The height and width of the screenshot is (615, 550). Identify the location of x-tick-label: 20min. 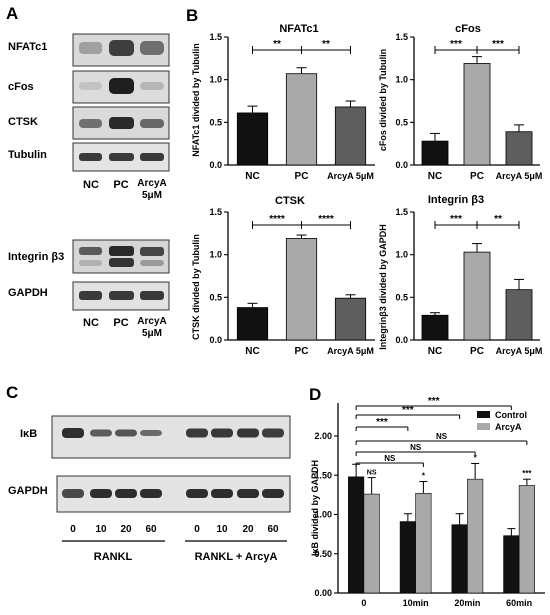
(467, 603).